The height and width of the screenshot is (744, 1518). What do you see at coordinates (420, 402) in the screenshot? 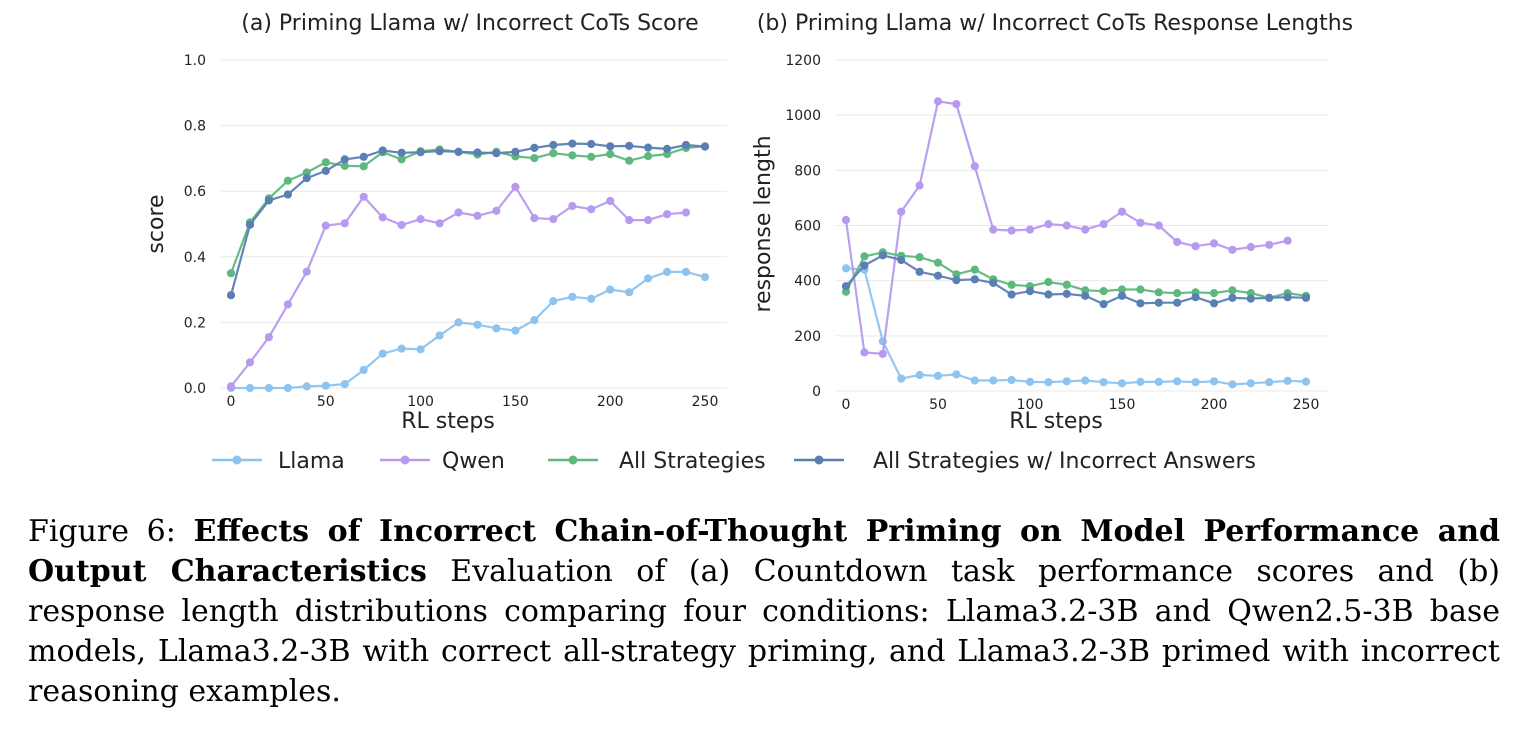
I see `x-tick-label-a-2: 100` at bounding box center [420, 402].